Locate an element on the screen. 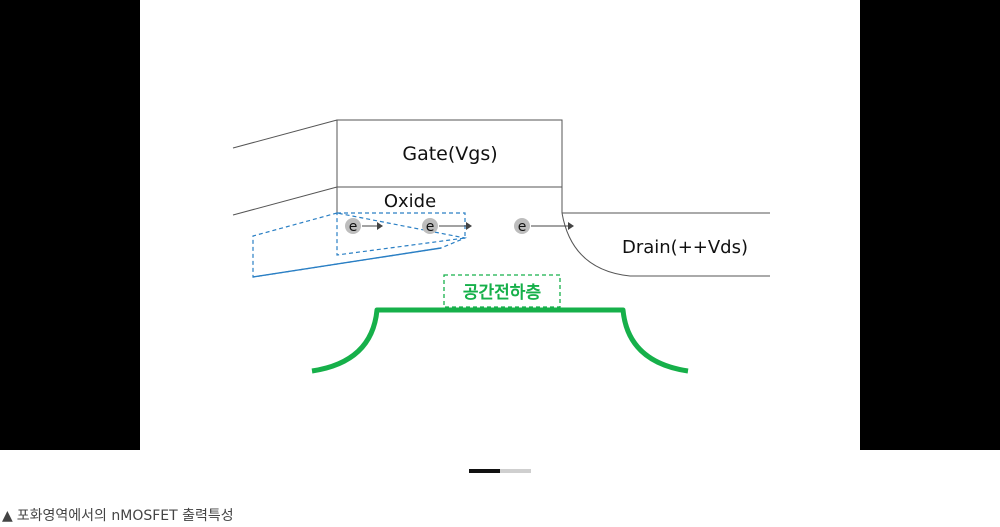  gate-perspective-top-line is located at coordinates (285, 134).